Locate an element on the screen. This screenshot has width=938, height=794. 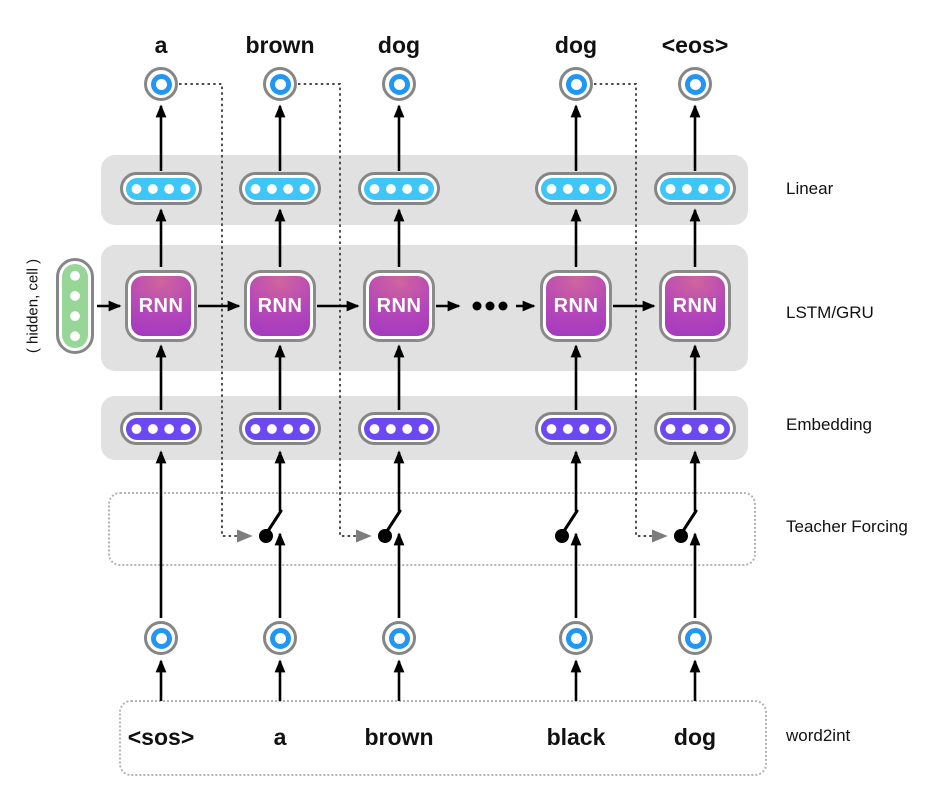
rnn-cell-5: RNN is located at coordinates (695, 306).